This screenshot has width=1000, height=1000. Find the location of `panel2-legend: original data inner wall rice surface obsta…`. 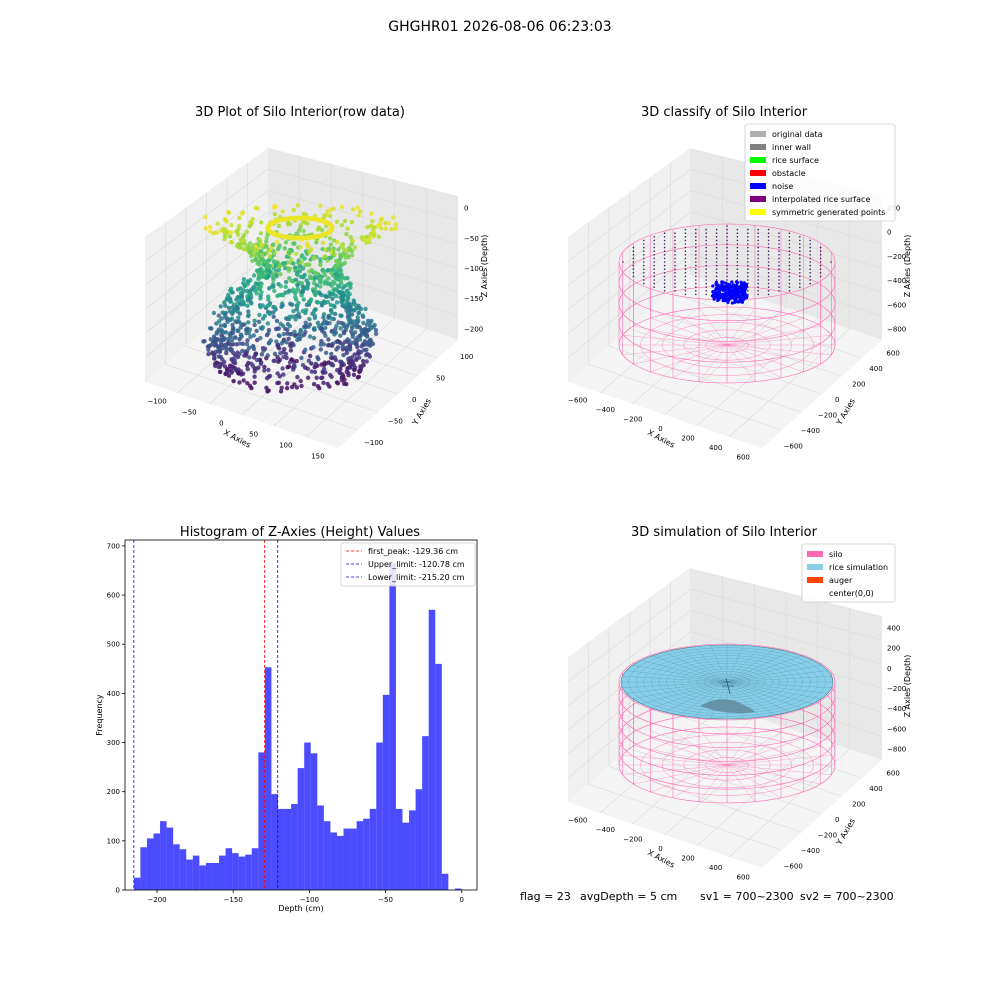

panel2-legend: original data inner wall rice surface obsta… is located at coordinates (820, 172).